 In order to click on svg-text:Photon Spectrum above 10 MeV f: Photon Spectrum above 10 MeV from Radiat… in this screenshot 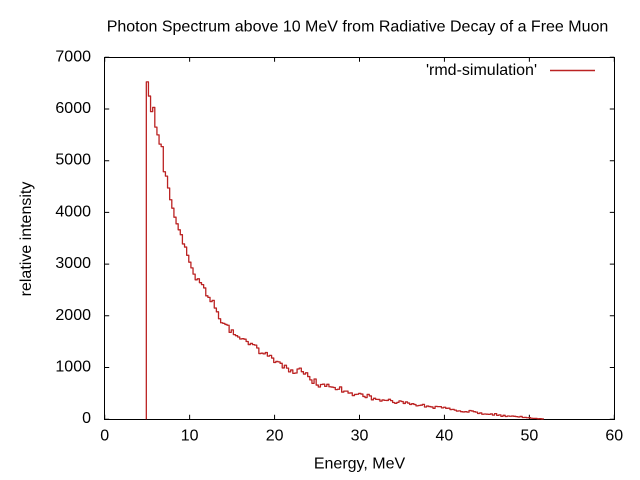, I will do `click(358, 27)`.